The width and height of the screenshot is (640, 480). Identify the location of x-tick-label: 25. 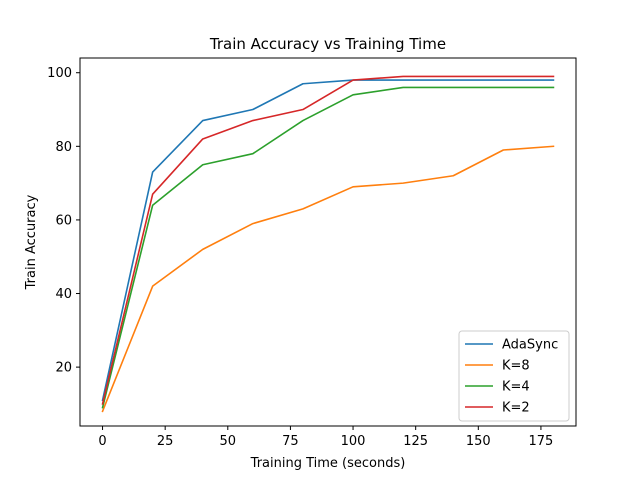
(165, 441).